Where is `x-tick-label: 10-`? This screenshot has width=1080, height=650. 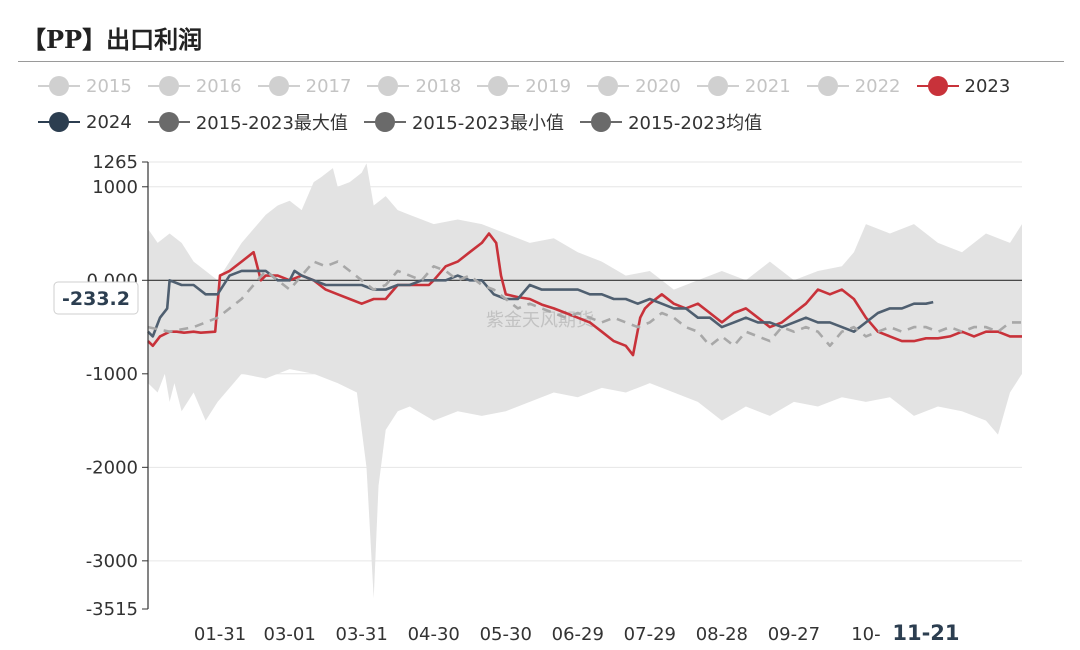 x-tick-label: 10- is located at coordinates (865, 634).